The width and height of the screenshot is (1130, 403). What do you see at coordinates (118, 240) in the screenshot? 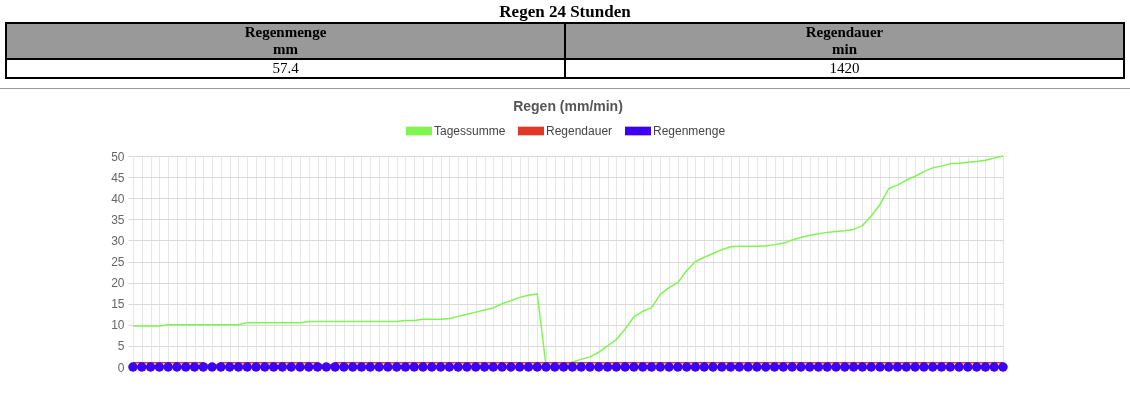
I see `y-tick-label: 30` at bounding box center [118, 240].